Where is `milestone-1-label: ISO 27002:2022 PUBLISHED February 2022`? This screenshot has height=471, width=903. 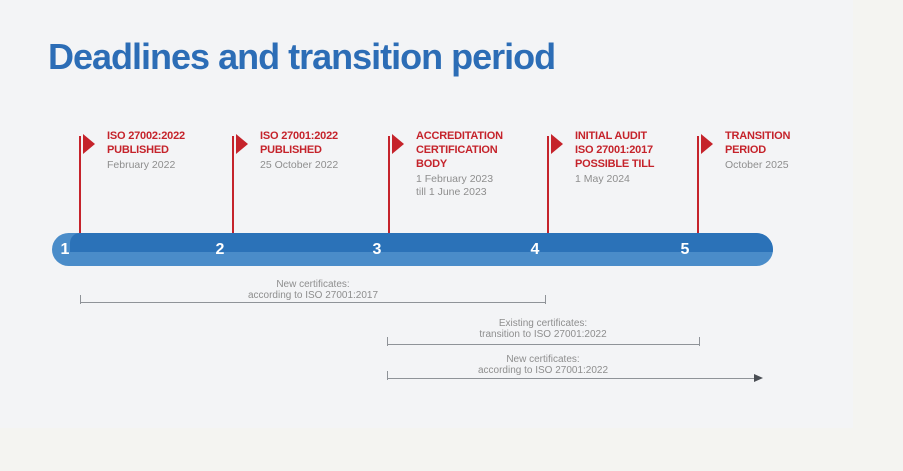 milestone-1-label: ISO 27002:2022 PUBLISHED February 2022 is located at coordinates (182, 150).